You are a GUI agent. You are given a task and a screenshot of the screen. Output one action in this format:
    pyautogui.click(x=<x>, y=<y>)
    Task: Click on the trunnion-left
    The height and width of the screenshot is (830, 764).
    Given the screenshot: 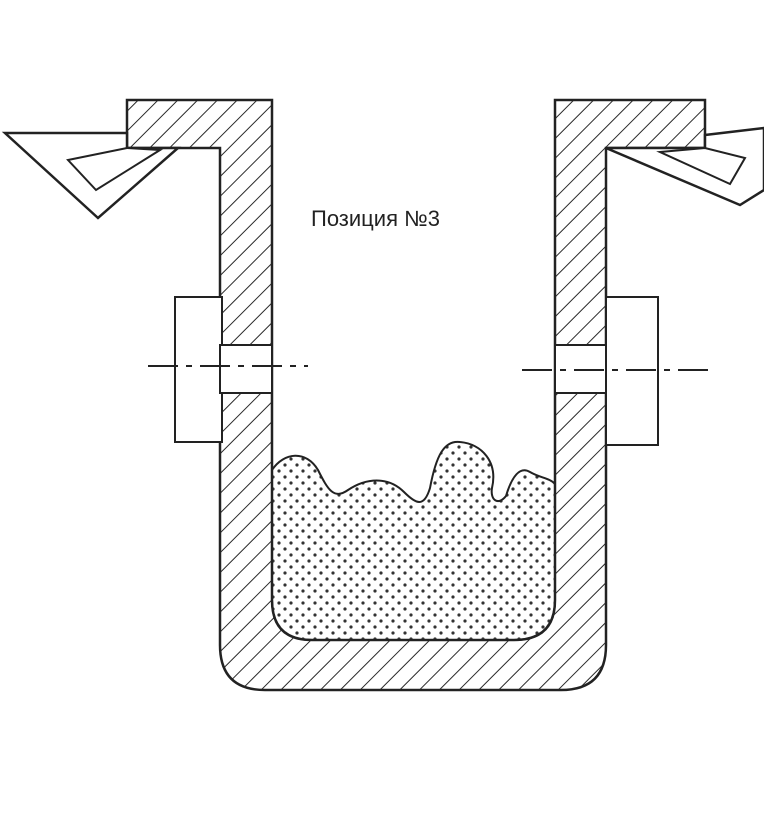 What is the action you would take?
    pyautogui.click(x=228, y=369)
    